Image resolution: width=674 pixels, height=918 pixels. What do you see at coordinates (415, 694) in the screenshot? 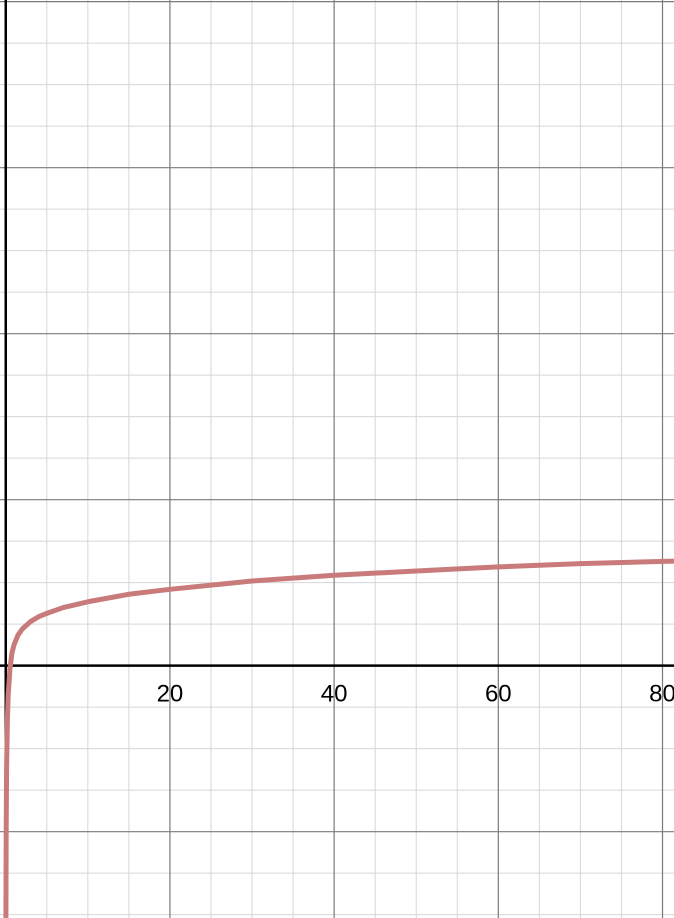
I see `x-tick-labels: 20 40 60 80` at bounding box center [415, 694].